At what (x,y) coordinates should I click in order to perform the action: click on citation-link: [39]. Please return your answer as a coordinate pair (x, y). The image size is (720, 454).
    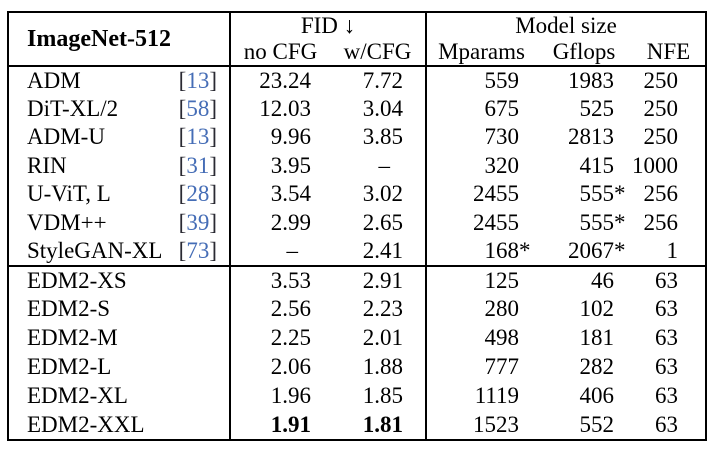
    Looking at the image, I should click on (197, 222).